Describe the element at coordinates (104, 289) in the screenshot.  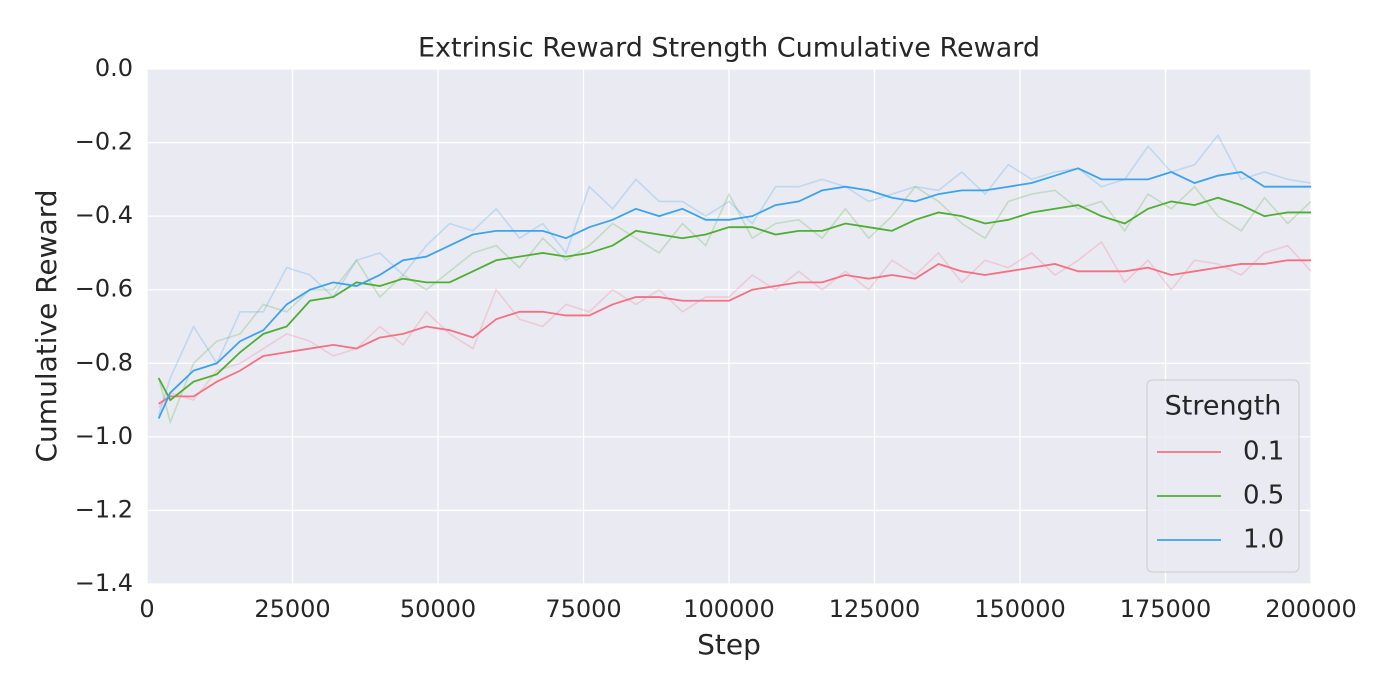
I see `y-tick-label: −0.6` at that location.